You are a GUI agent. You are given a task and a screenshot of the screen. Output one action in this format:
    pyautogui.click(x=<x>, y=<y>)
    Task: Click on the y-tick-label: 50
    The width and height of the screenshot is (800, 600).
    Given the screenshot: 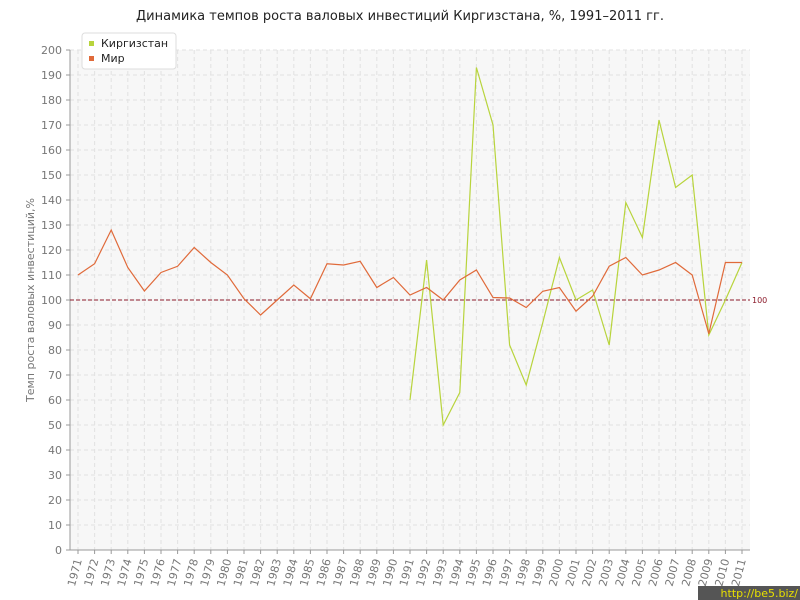 What is the action you would take?
    pyautogui.click(x=55, y=425)
    